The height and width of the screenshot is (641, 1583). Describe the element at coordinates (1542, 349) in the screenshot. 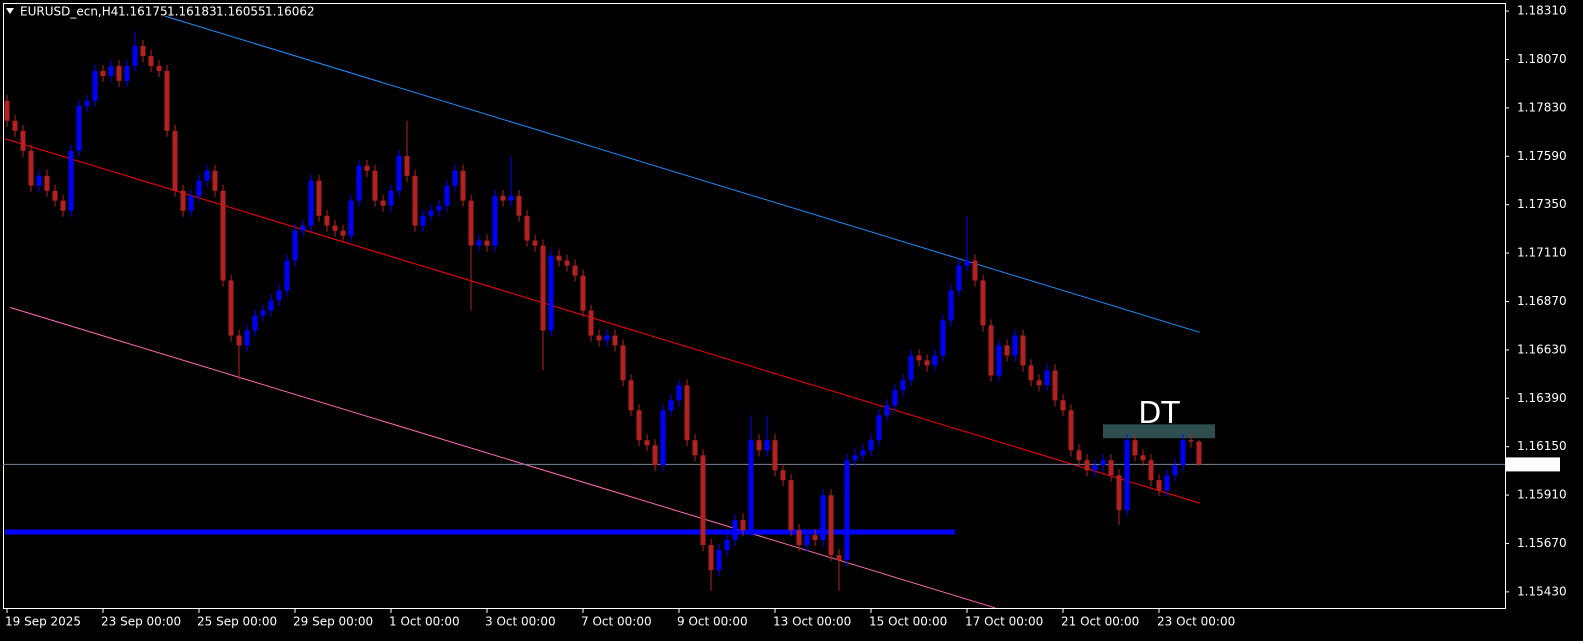

I see `y-tick-label: 1.16630` at that location.